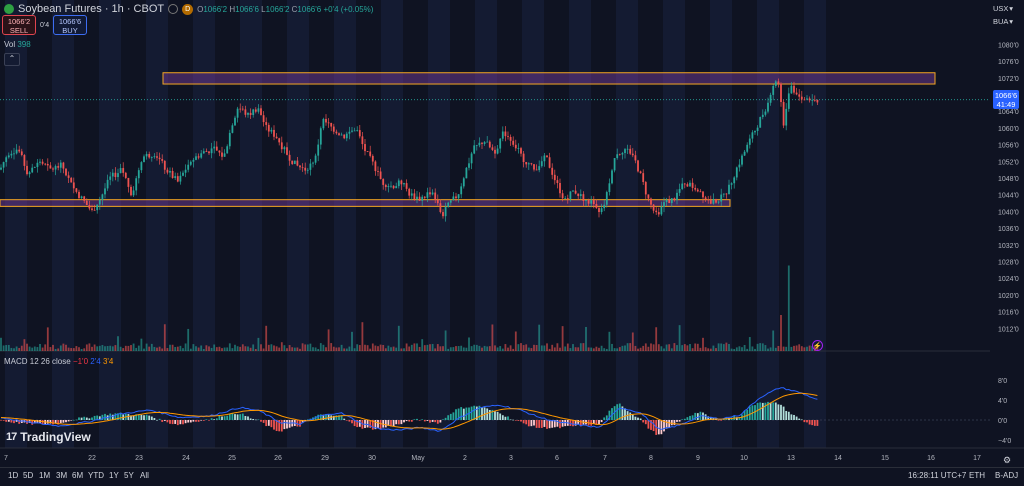 This screenshot has height=486, width=1024. What do you see at coordinates (817, 345) in the screenshot?
I see `lightning-icon: ⚡` at bounding box center [817, 345].